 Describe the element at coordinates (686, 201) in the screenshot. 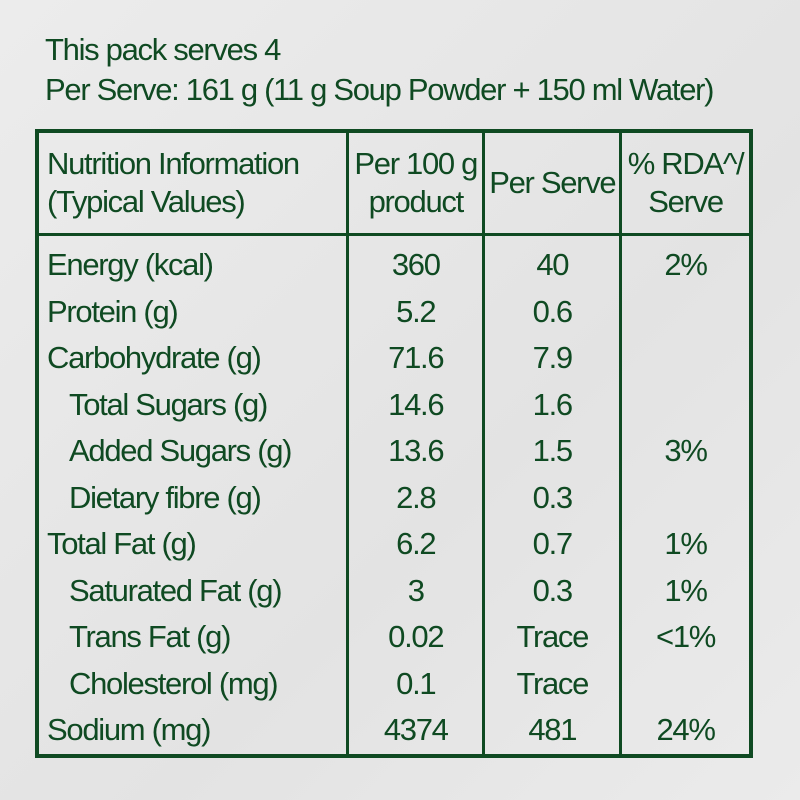

I see `header-line: Serve` at that location.